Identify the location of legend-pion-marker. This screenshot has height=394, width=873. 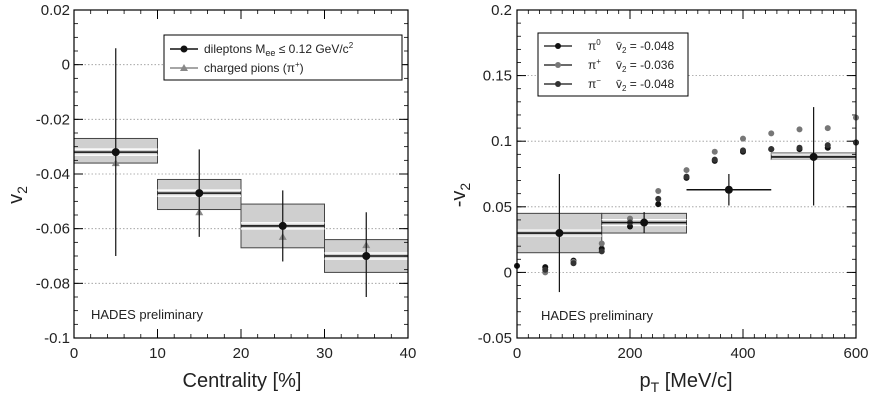
(184, 67).